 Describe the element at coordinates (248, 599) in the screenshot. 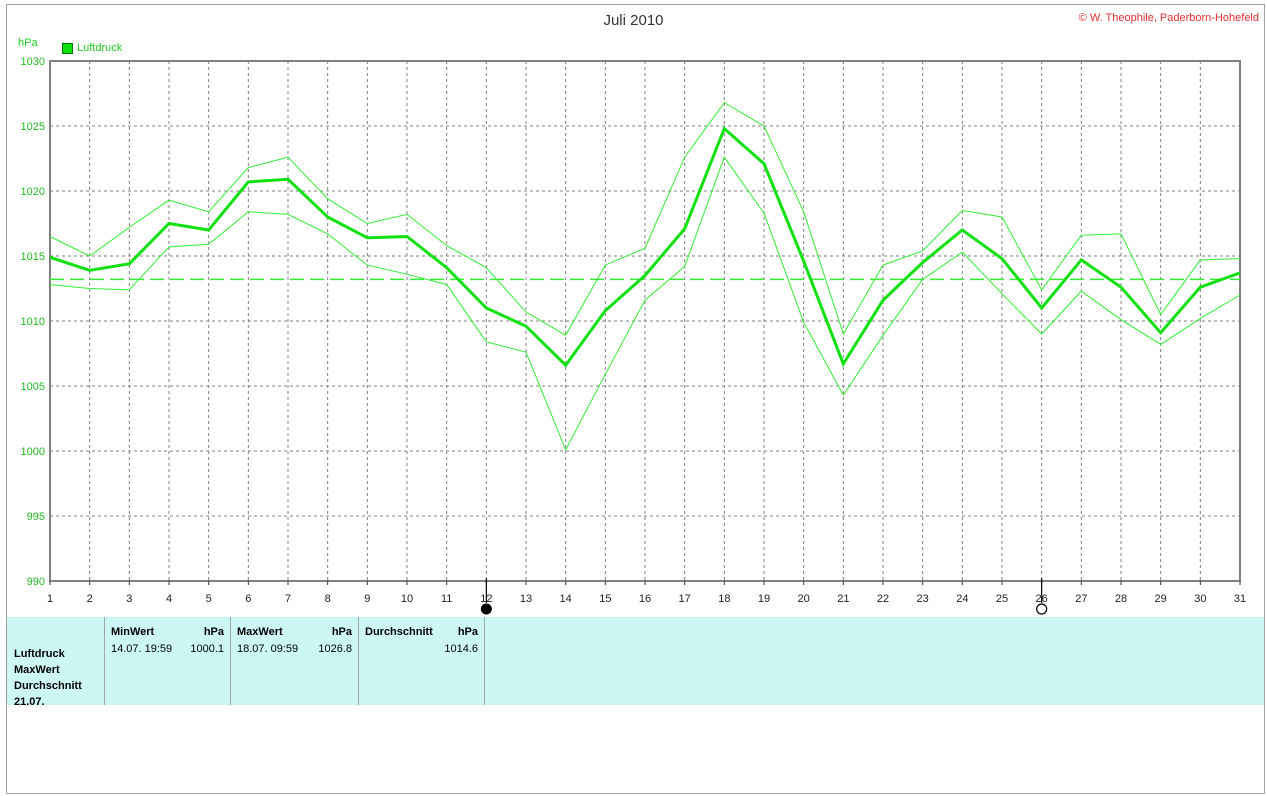

I see `x-tick-label: 6` at that location.